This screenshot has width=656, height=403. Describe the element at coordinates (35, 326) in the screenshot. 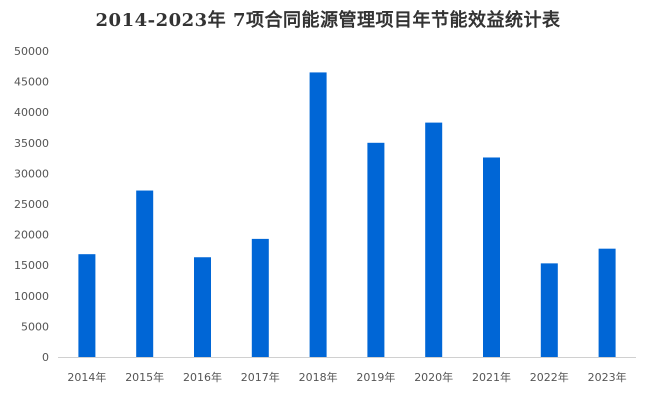

I see `y-tick-label: 5000` at that location.